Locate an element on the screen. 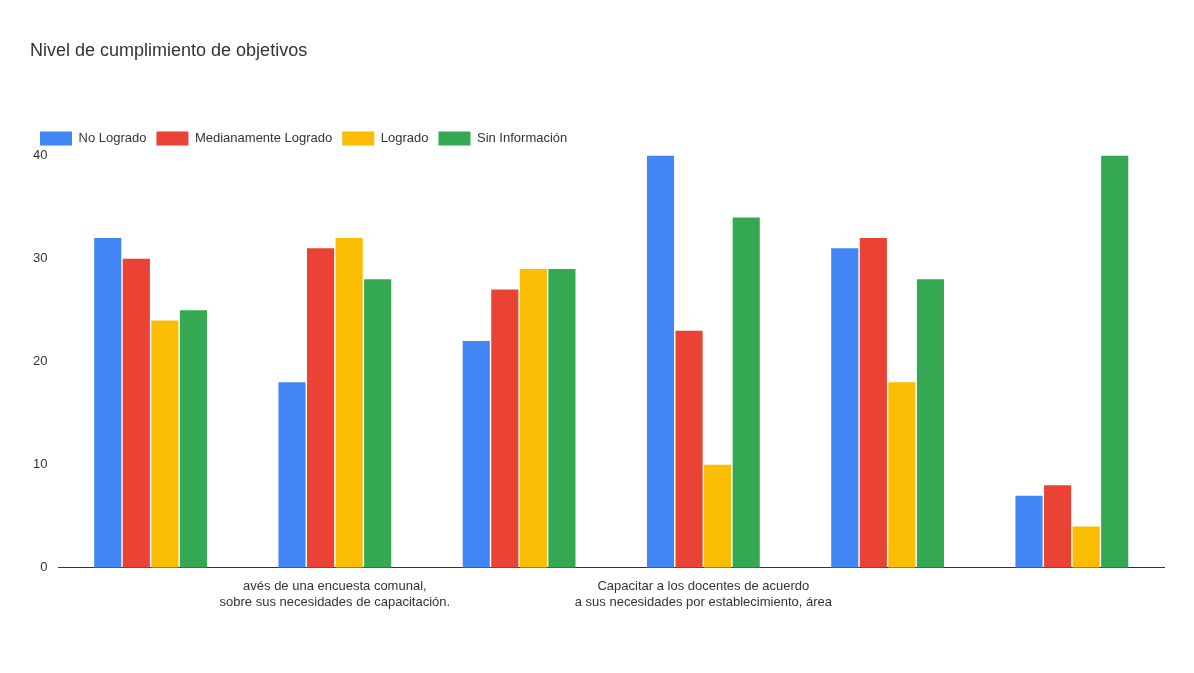  y-tick-label: 0 is located at coordinates (44, 567).